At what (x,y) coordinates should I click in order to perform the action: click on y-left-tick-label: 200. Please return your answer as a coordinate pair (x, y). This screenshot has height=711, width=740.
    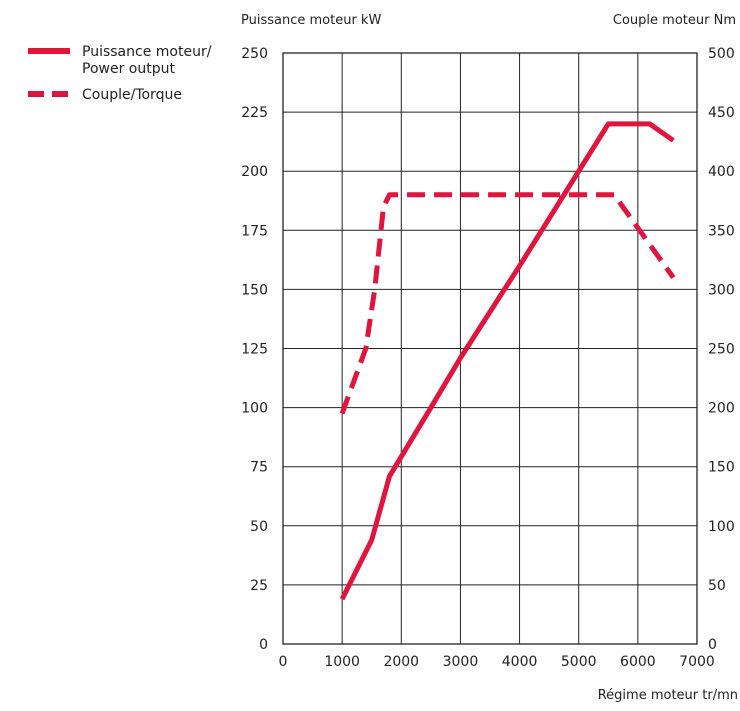
    Looking at the image, I should click on (254, 172).